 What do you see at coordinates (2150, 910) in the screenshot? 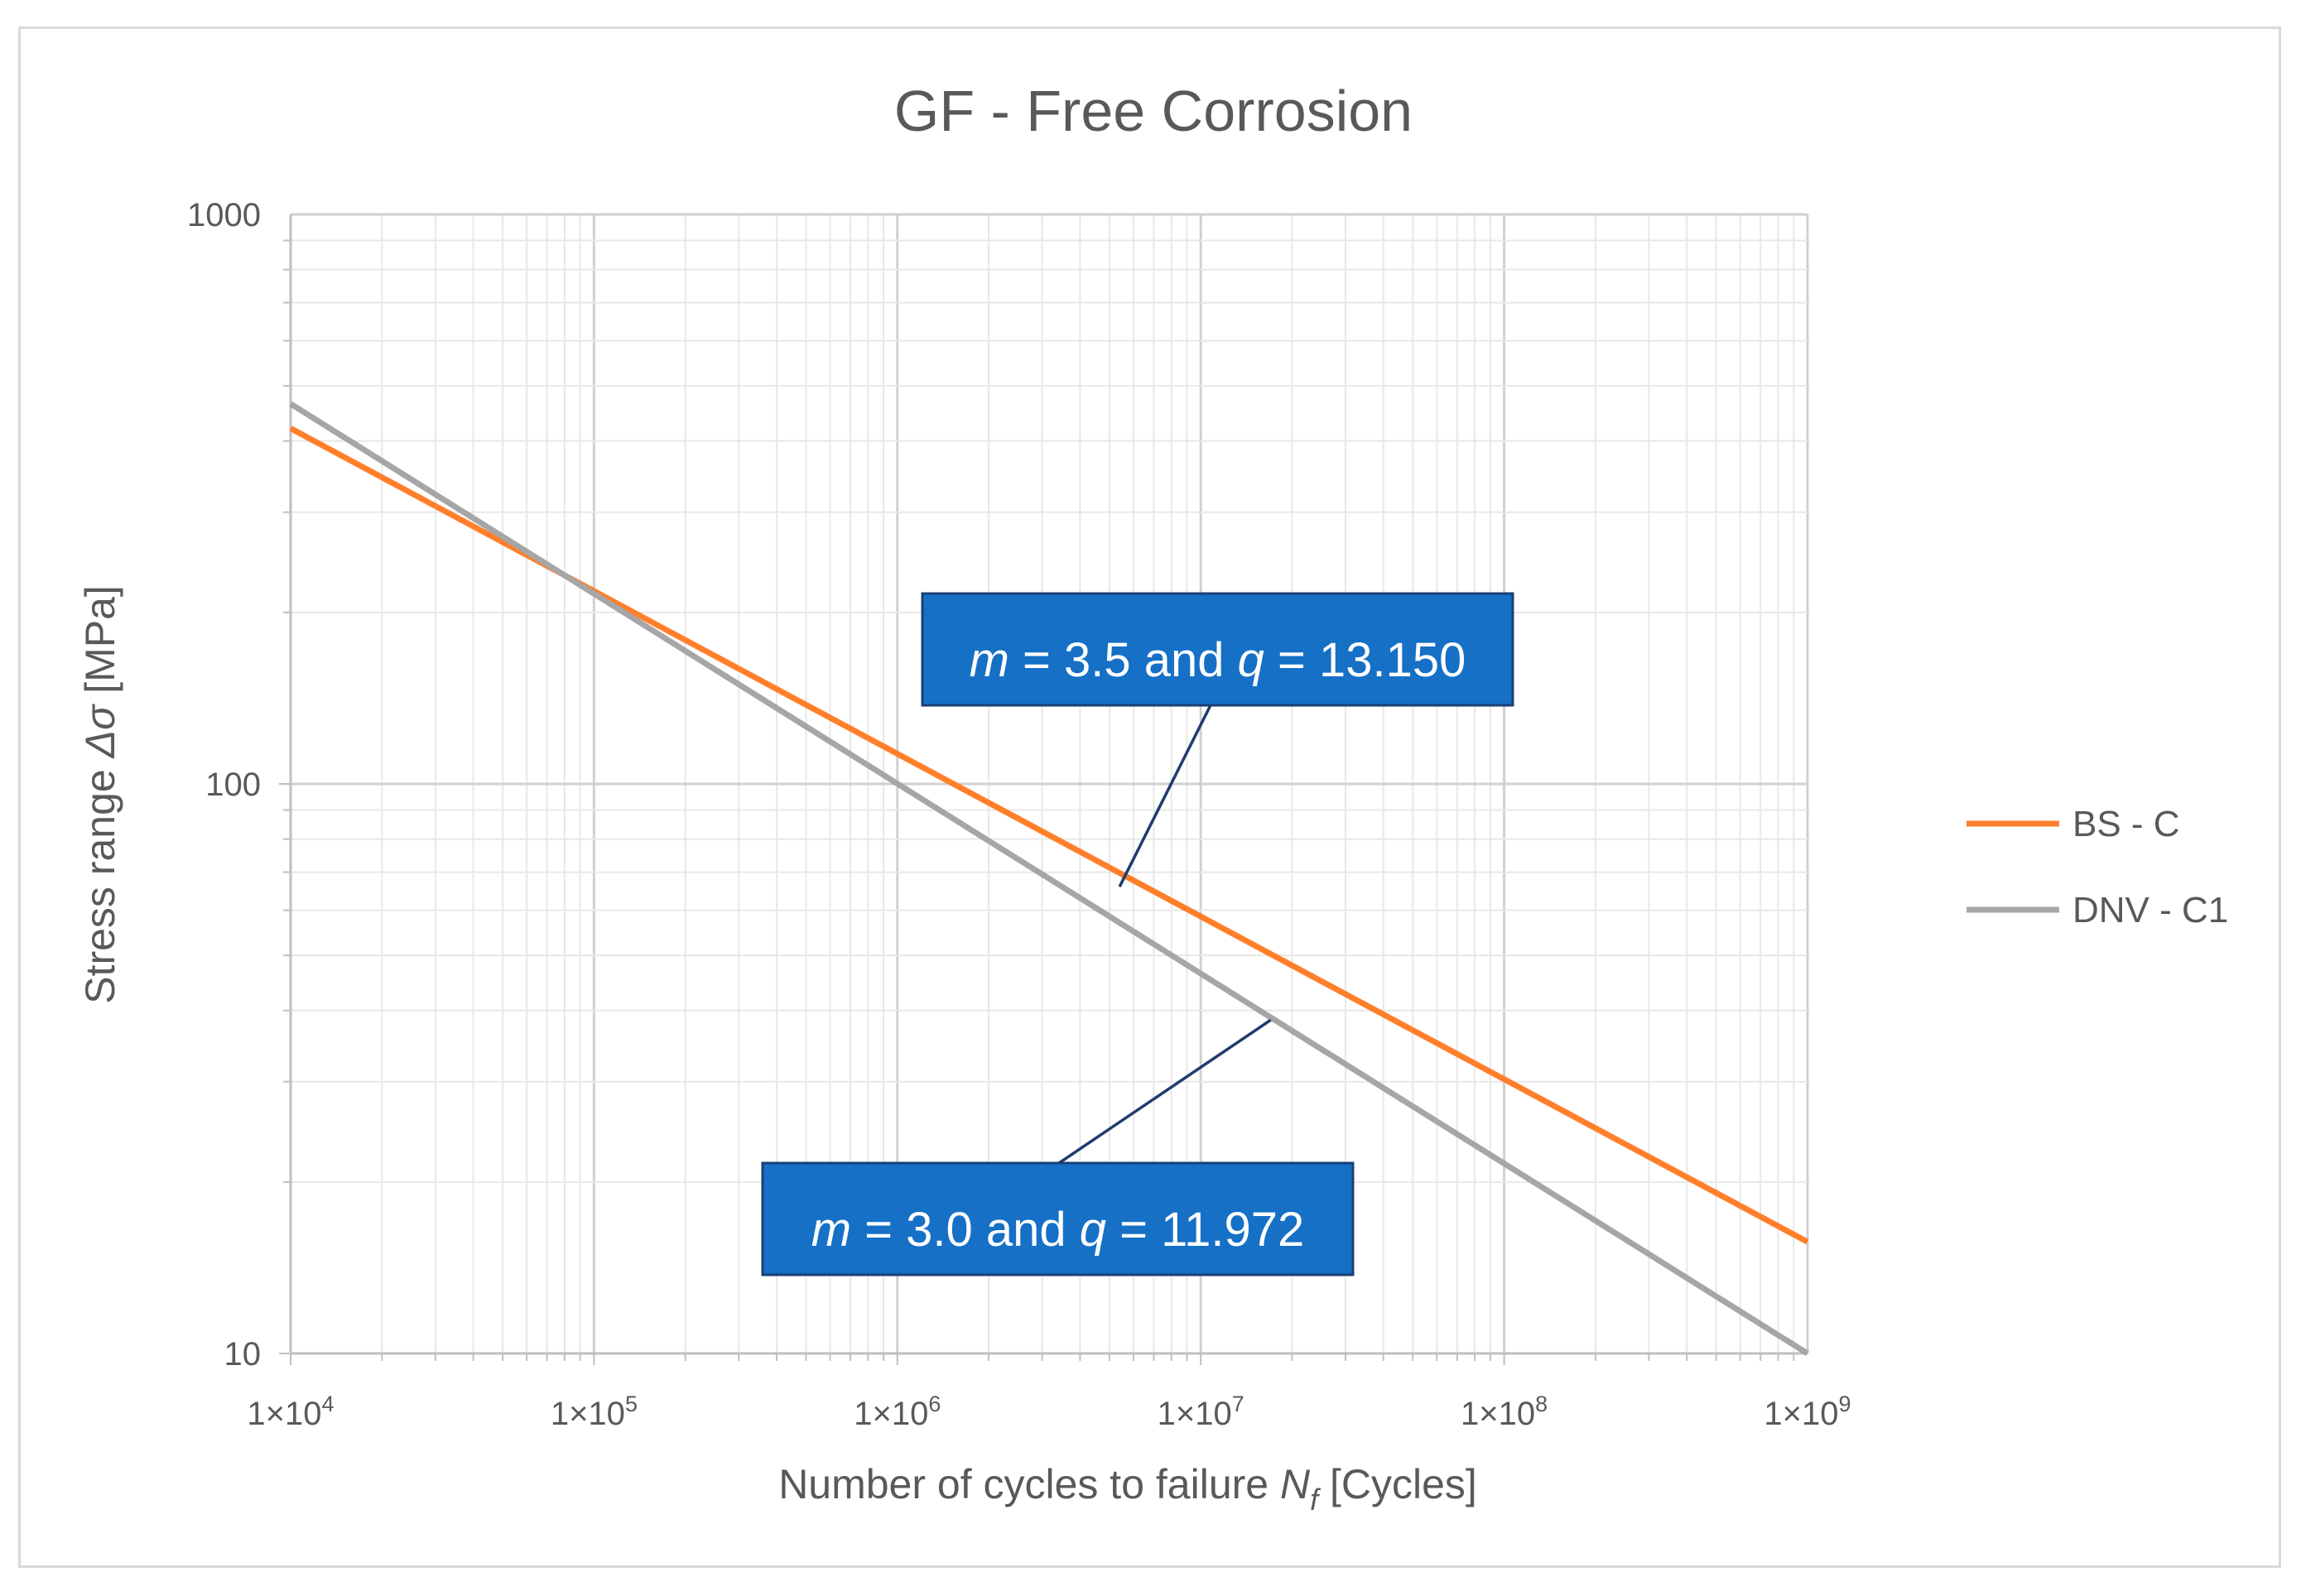
I see `legend-label: DNV - C1` at bounding box center [2150, 910].